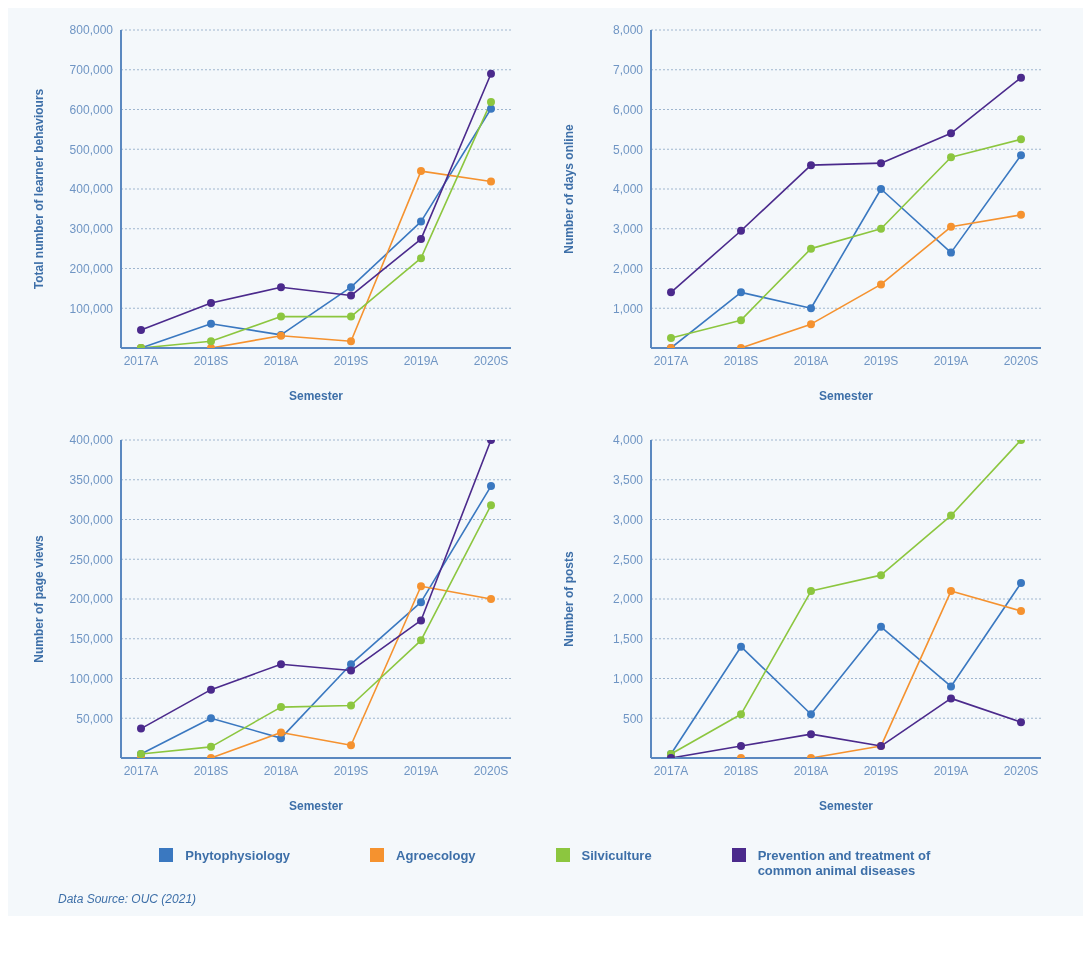  Describe the element at coordinates (91, 268) in the screenshot. I see `y-tick-label: 200,000` at that location.